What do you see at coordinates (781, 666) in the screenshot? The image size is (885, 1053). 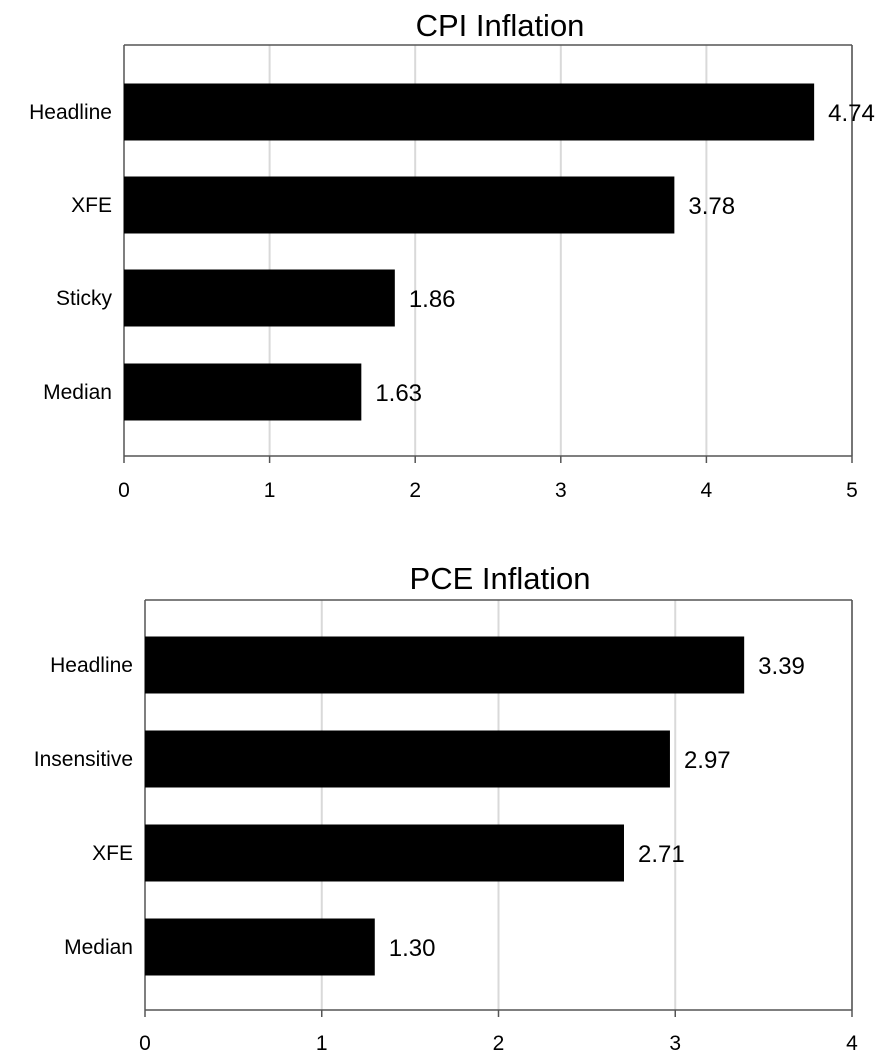 I see `data-label: 3.39` at bounding box center [781, 666].